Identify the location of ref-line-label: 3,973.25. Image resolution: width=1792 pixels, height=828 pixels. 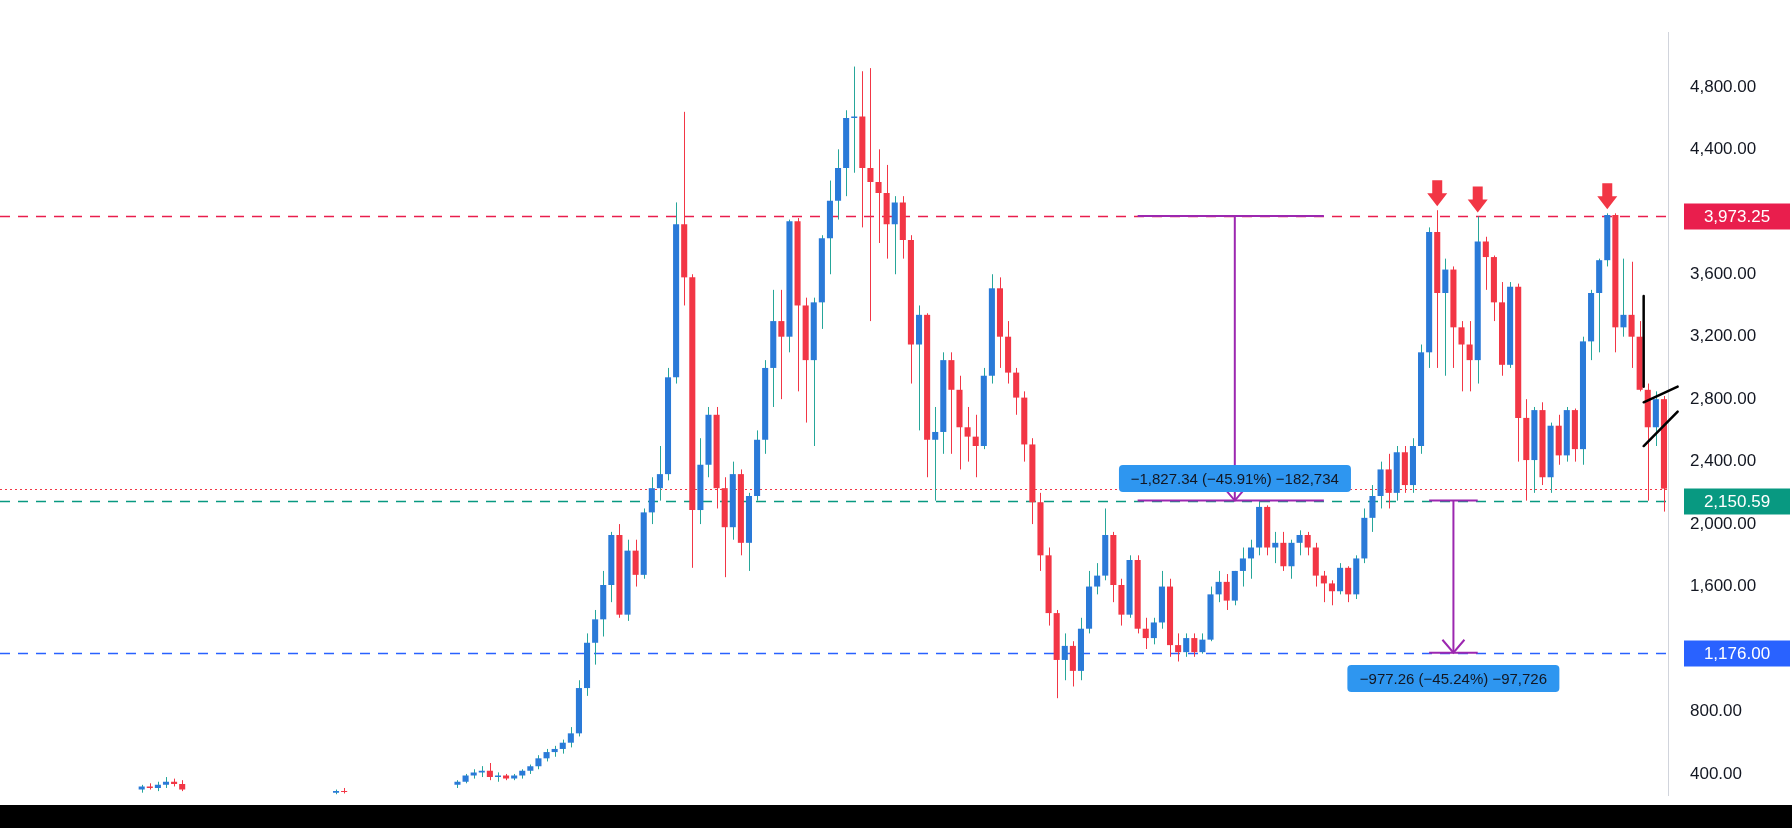
(1737, 217).